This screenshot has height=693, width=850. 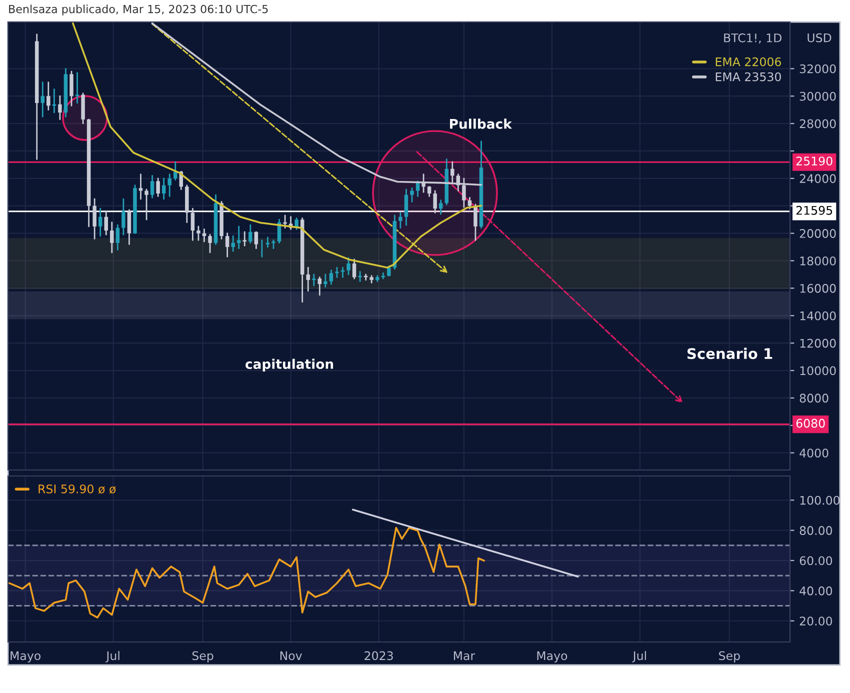 I want to click on y-tick-label: 14000, so click(x=818, y=315).